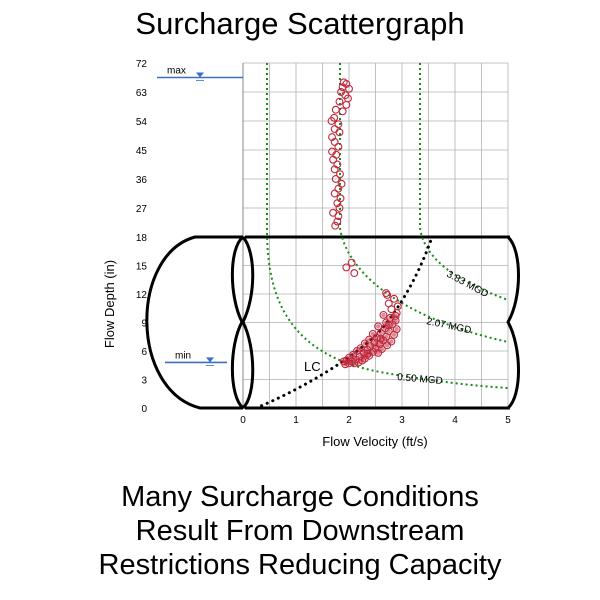 This screenshot has height=600, width=600. Describe the element at coordinates (142, 267) in the screenshot. I see `y-tick-label: 15` at that location.